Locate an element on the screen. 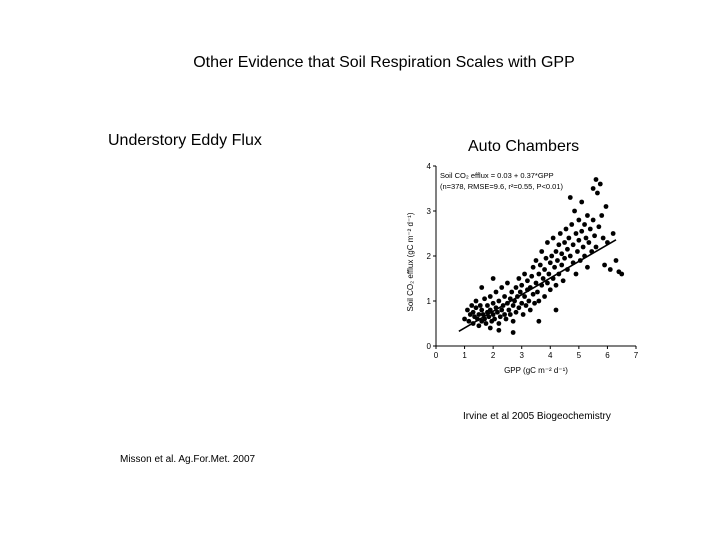  y-axis-label: Soil CO₂ efflux (gC m⁻² d⁻¹) is located at coordinates (410, 261).